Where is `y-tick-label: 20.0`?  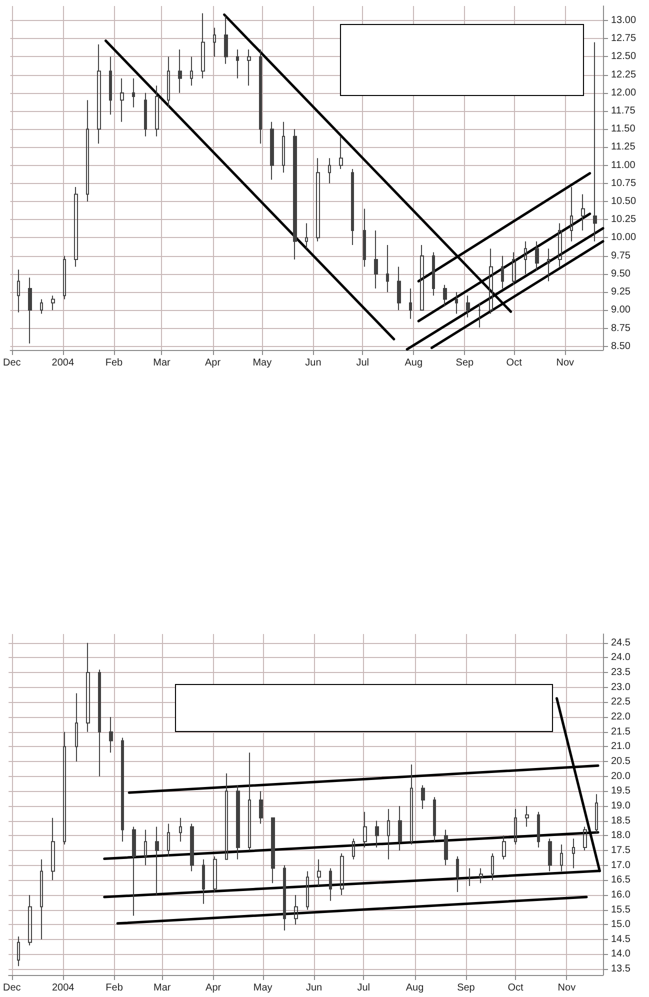
y-tick-label: 20.0 is located at coordinates (621, 776).